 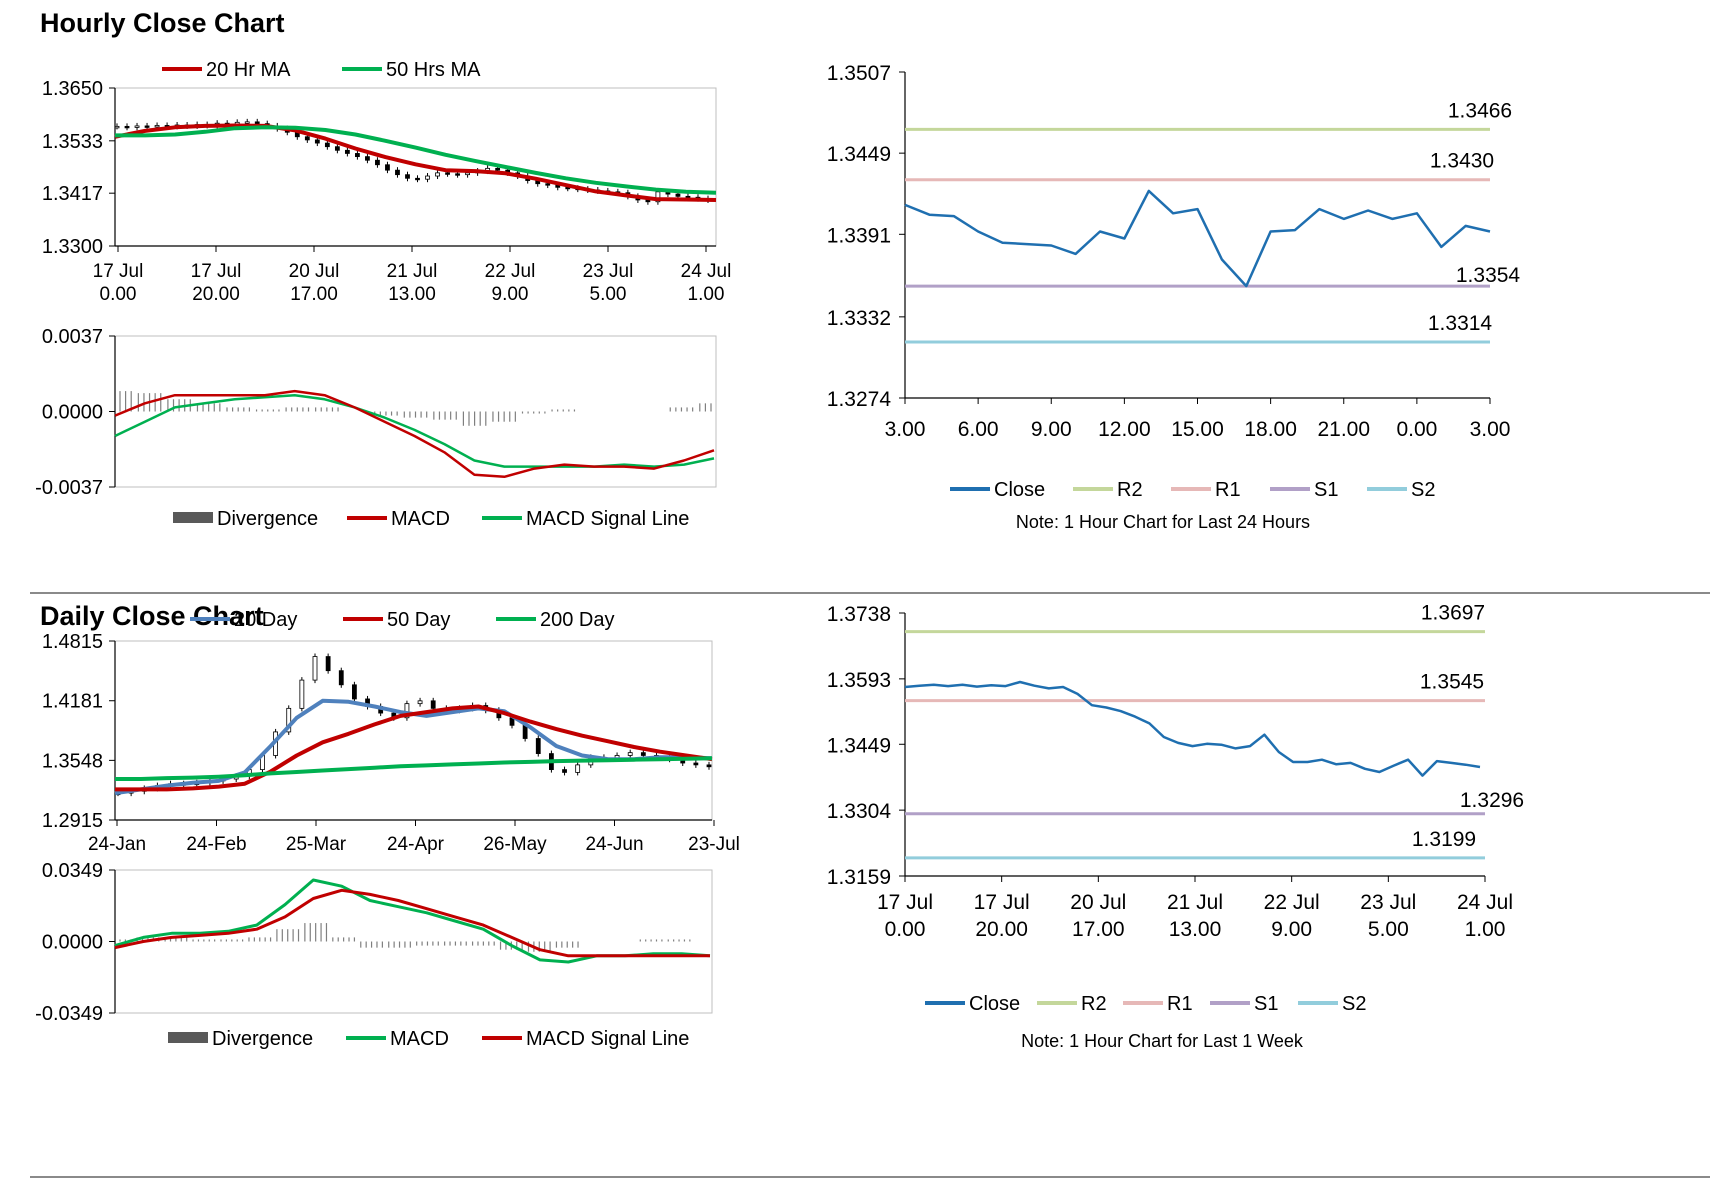 I want to click on daily-price-x-tick-label: 24-Apr, so click(x=416, y=844).